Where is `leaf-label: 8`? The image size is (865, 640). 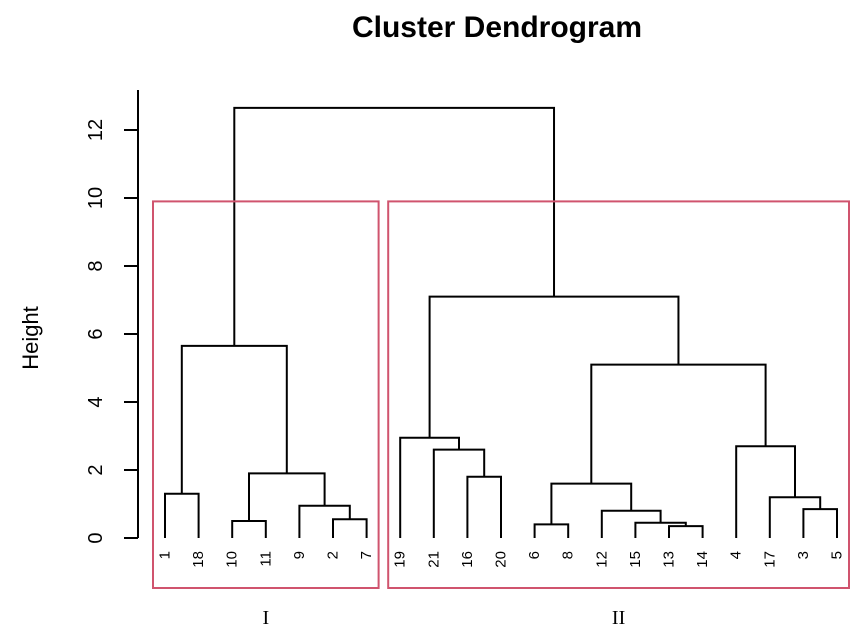
leaf-label: 8 is located at coordinates (568, 555).